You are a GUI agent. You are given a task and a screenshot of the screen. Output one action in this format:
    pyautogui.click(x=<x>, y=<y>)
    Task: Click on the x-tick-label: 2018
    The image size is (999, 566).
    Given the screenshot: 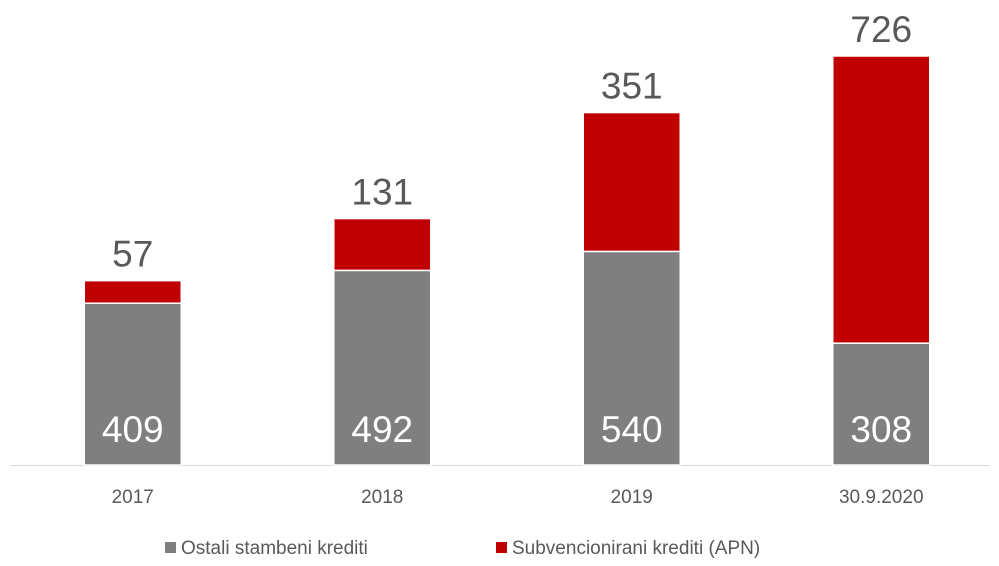 What is the action you would take?
    pyautogui.click(x=382, y=497)
    